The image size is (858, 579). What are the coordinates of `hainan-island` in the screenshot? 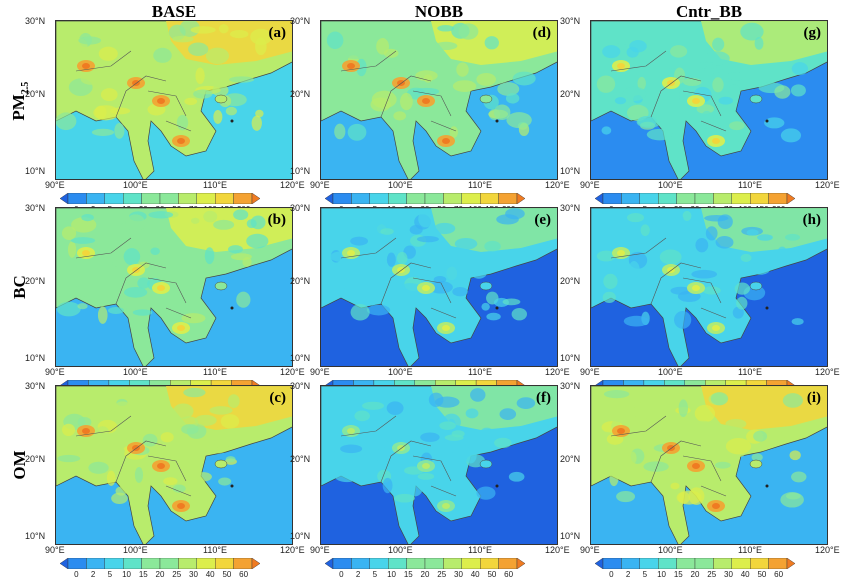 It's located at (756, 286).